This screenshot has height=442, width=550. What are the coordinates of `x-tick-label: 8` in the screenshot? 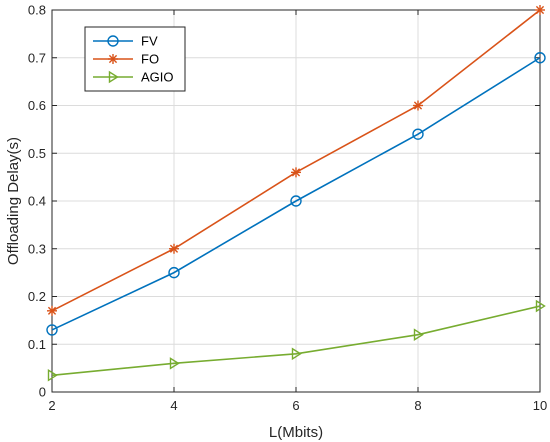 It's located at (417, 405).